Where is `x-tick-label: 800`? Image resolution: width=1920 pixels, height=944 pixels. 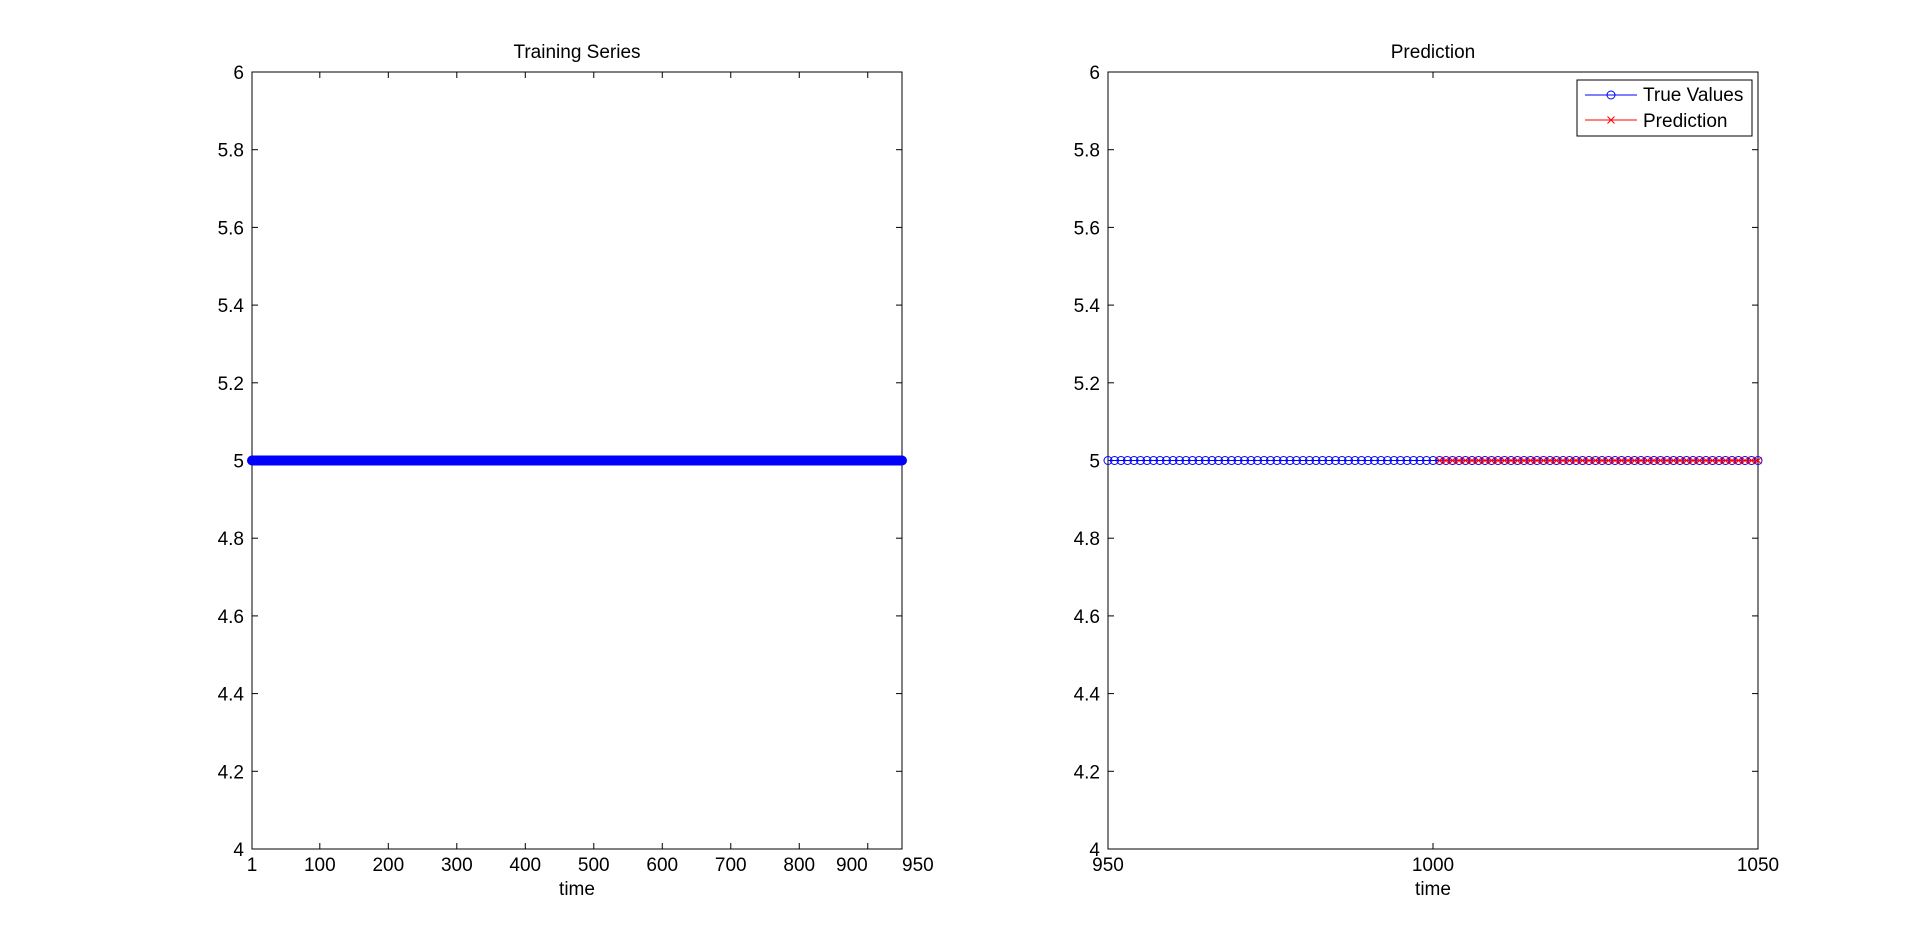 x-tick-label: 800 is located at coordinates (799, 865).